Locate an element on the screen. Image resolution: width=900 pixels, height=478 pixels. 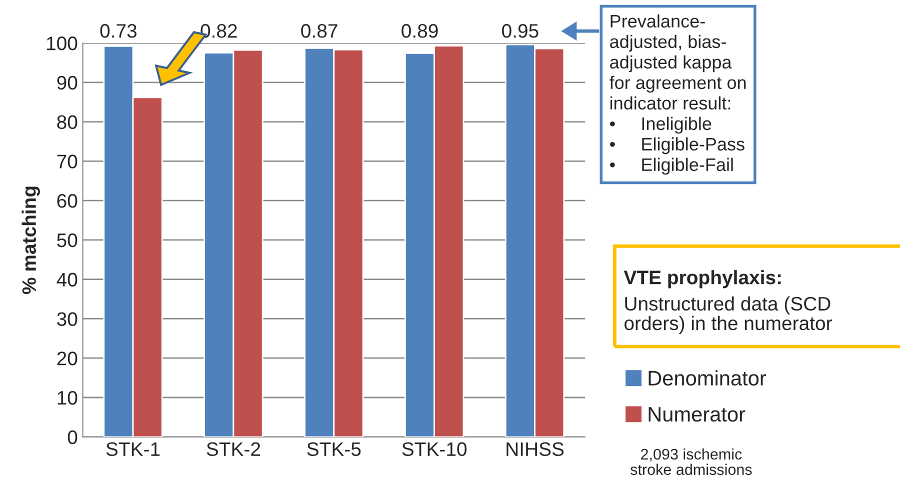
y-tick-label: 60 is located at coordinates (67, 201).